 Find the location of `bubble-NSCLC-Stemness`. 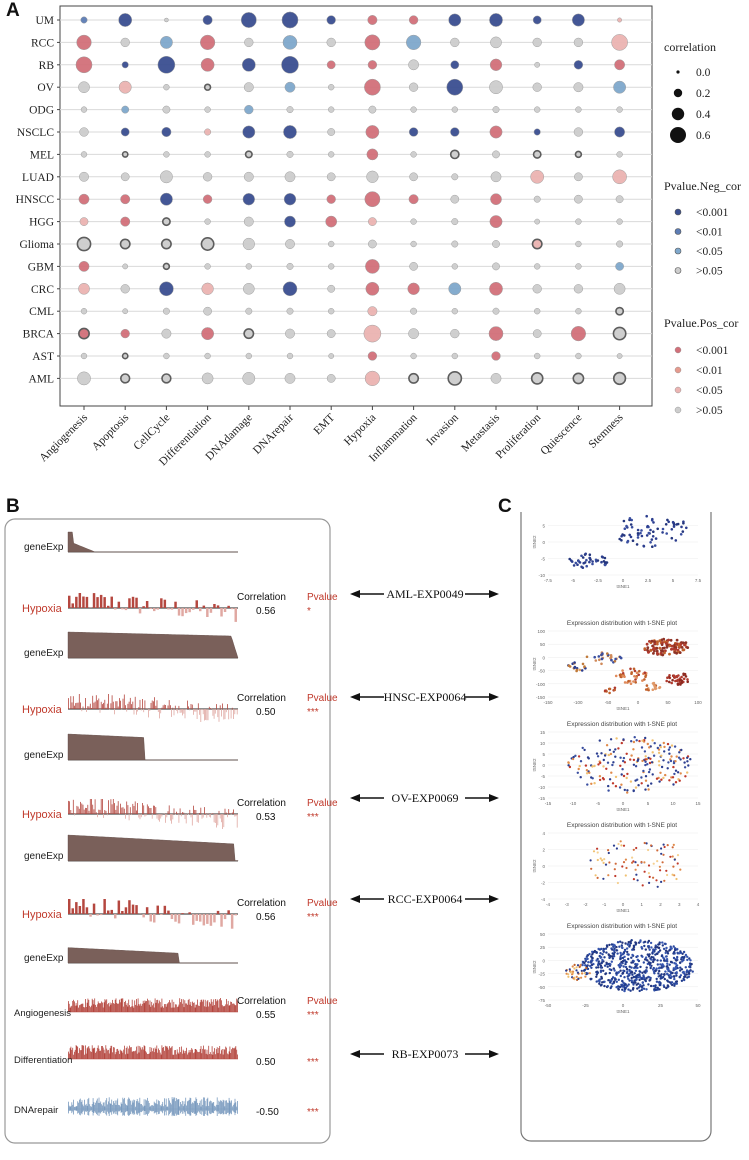

bubble-NSCLC-Stemness is located at coordinates (619, 132).